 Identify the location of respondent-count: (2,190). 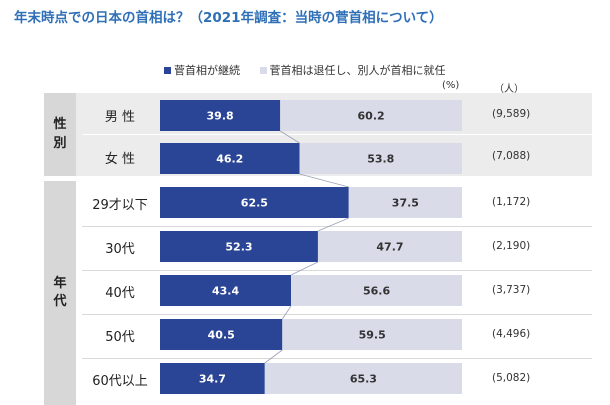
(511, 246).